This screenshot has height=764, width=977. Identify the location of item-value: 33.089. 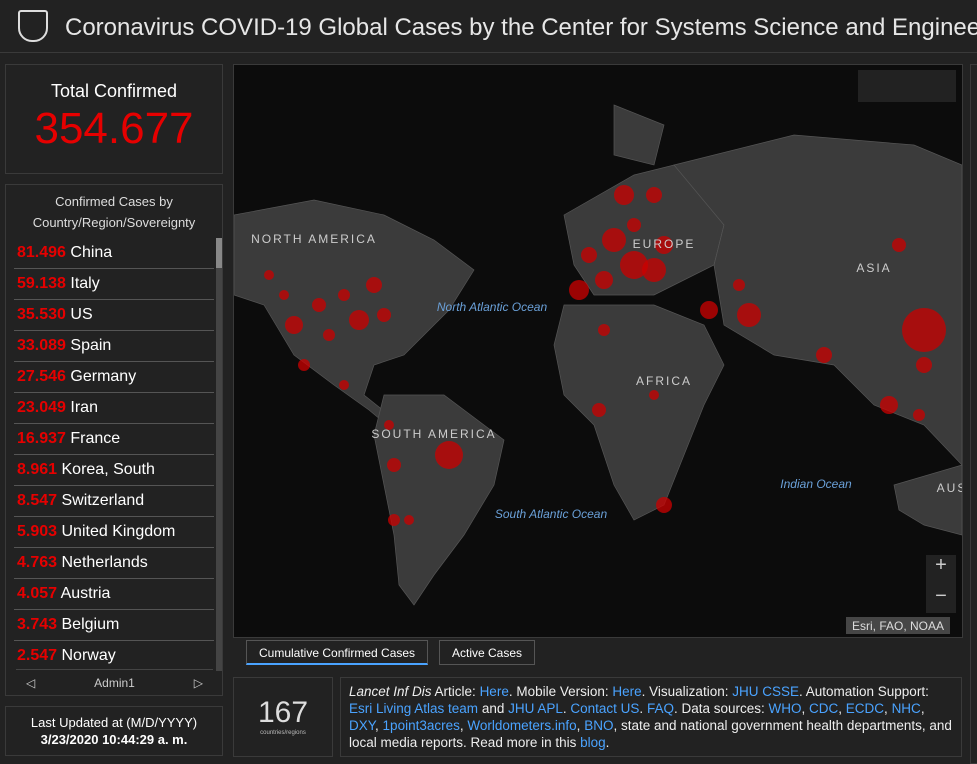
(41, 345).